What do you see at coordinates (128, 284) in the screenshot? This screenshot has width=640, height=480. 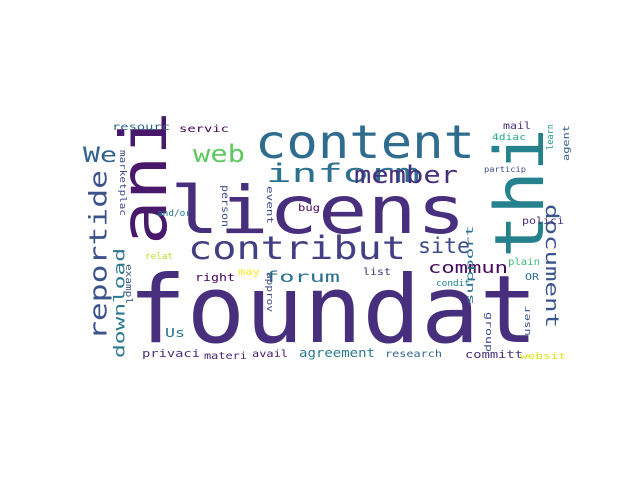 I see `word-exampl: exampl` at bounding box center [128, 284].